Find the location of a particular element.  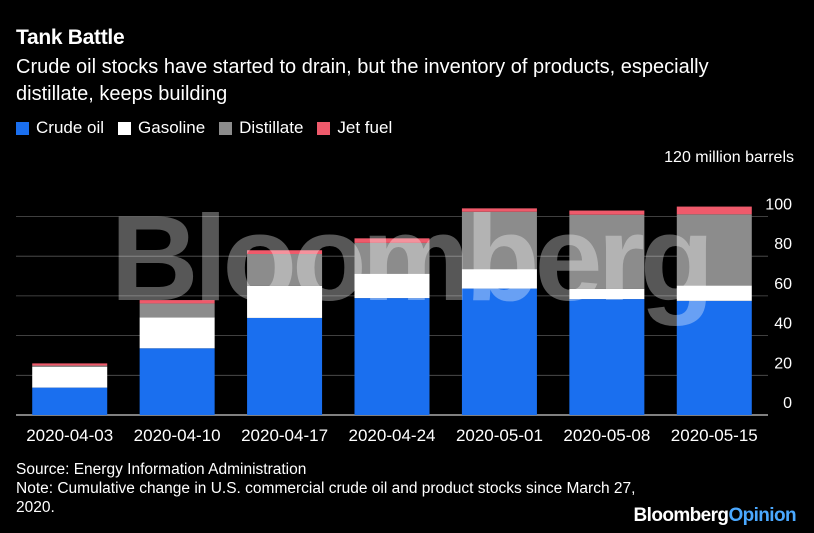

y-tick-label: 20 is located at coordinates (783, 363).